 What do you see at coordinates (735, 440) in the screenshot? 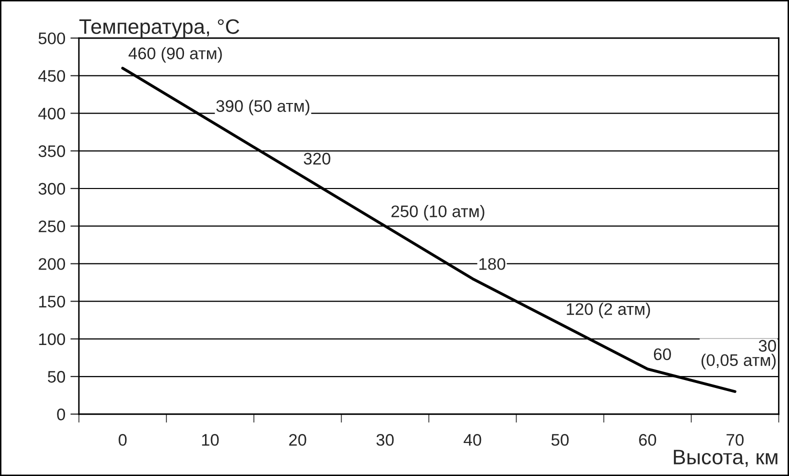
I see `x-tick-label: 70` at bounding box center [735, 440].